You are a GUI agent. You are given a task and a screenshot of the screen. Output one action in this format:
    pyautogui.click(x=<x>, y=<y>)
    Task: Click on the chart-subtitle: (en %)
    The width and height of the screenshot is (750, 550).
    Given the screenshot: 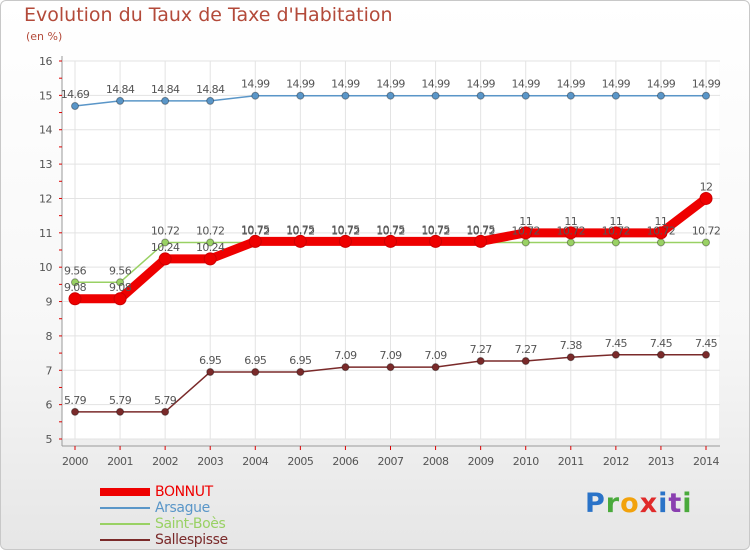 What is the action you would take?
    pyautogui.click(x=44, y=36)
    